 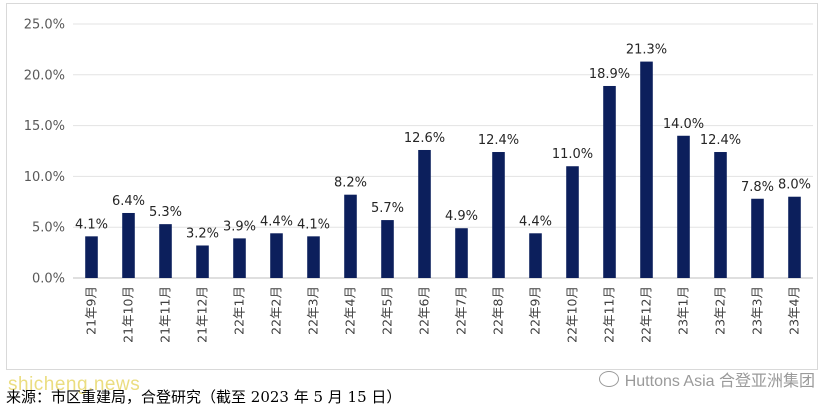 What do you see at coordinates (239, 310) in the screenshot?
I see `x-tick-label: 22年1月` at bounding box center [239, 310].